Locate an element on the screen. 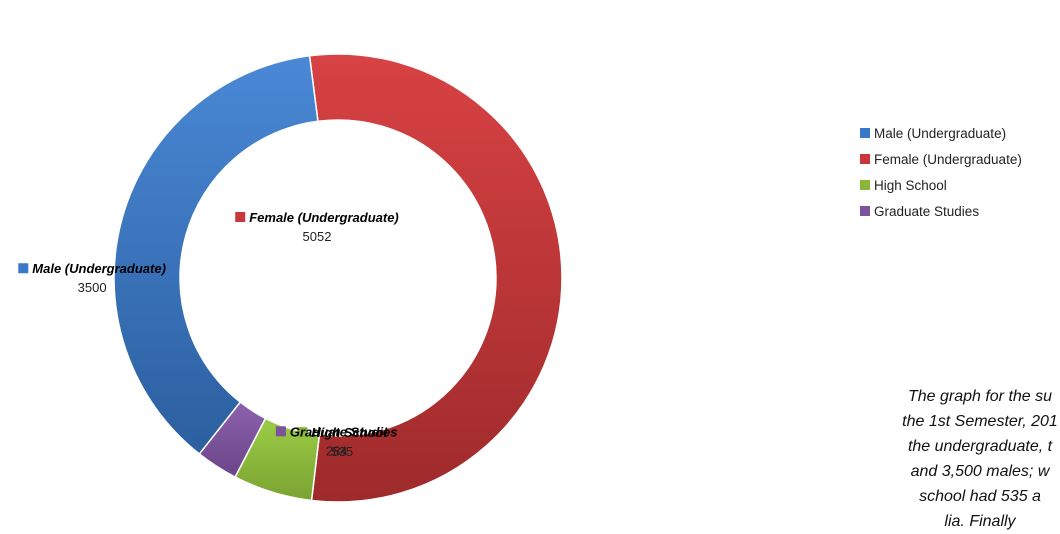  legend-item: Female (Undergraduate) is located at coordinates (941, 159).